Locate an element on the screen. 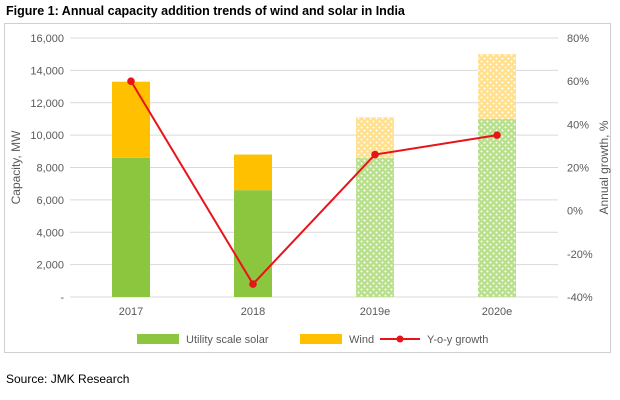 The image size is (620, 400). source-note: Source: JMK Research is located at coordinates (68, 379).